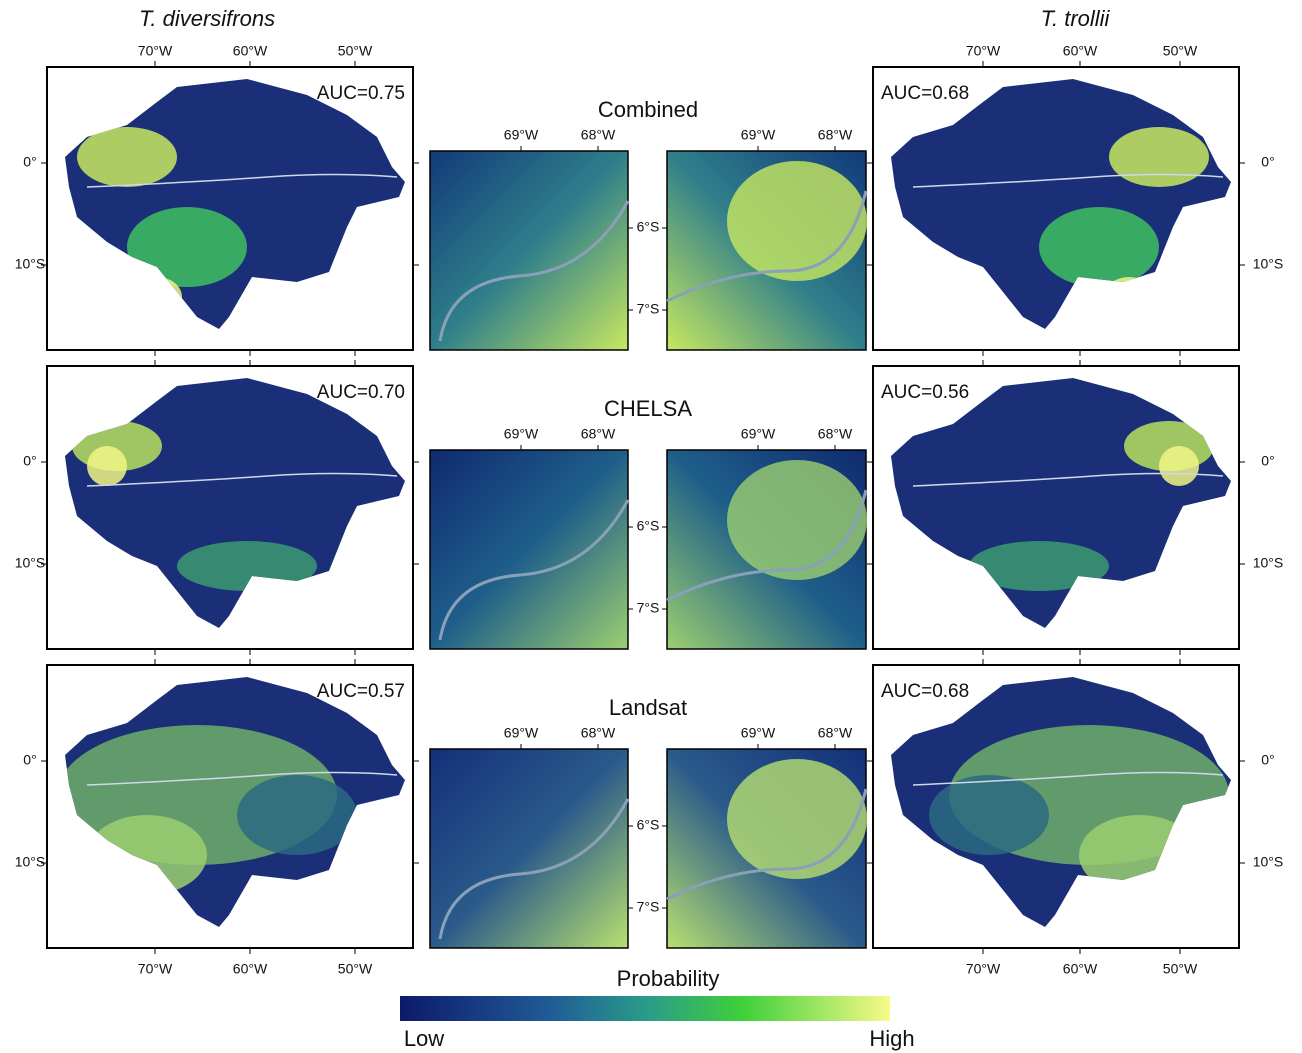  What do you see at coordinates (925, 392) in the screenshot?
I see `auc-label: AUC=0.56` at bounding box center [925, 392].